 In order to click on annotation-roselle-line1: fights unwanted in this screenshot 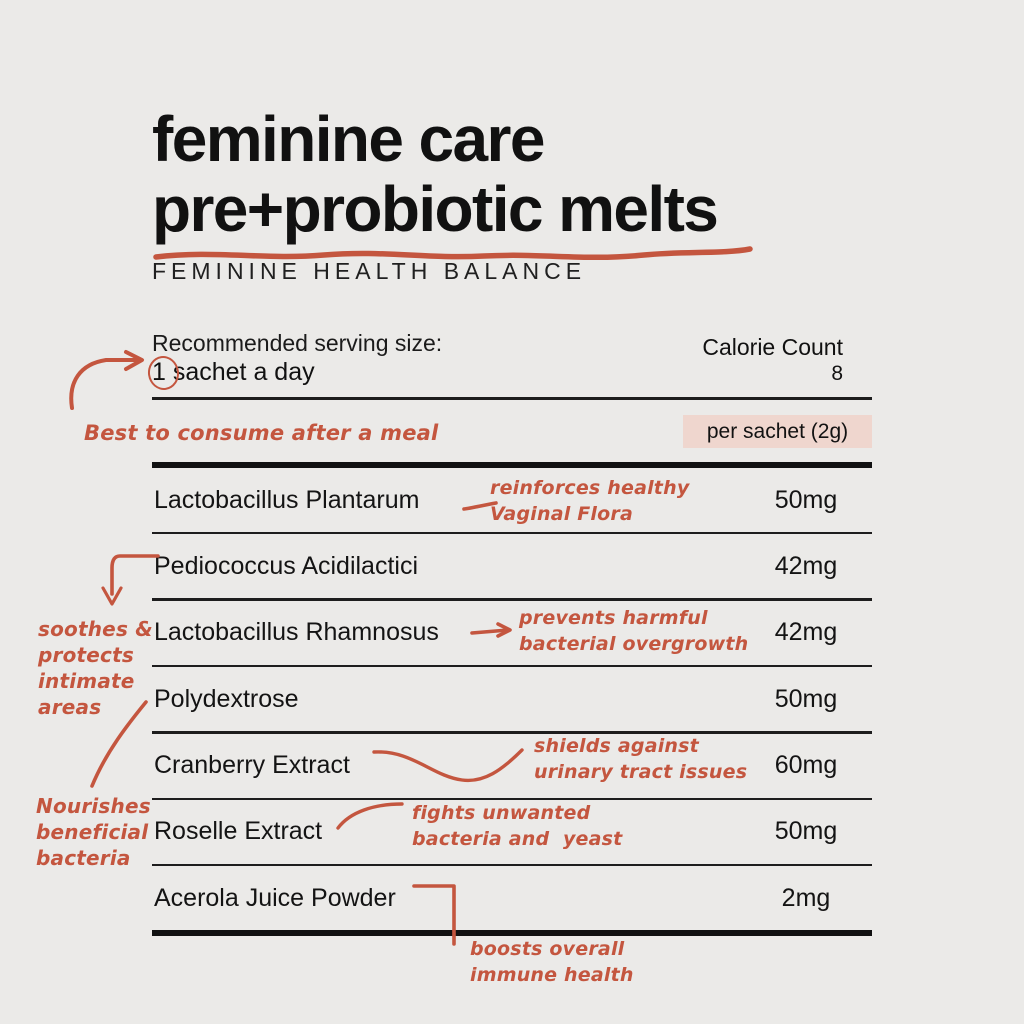, I will do `click(501, 813)`.